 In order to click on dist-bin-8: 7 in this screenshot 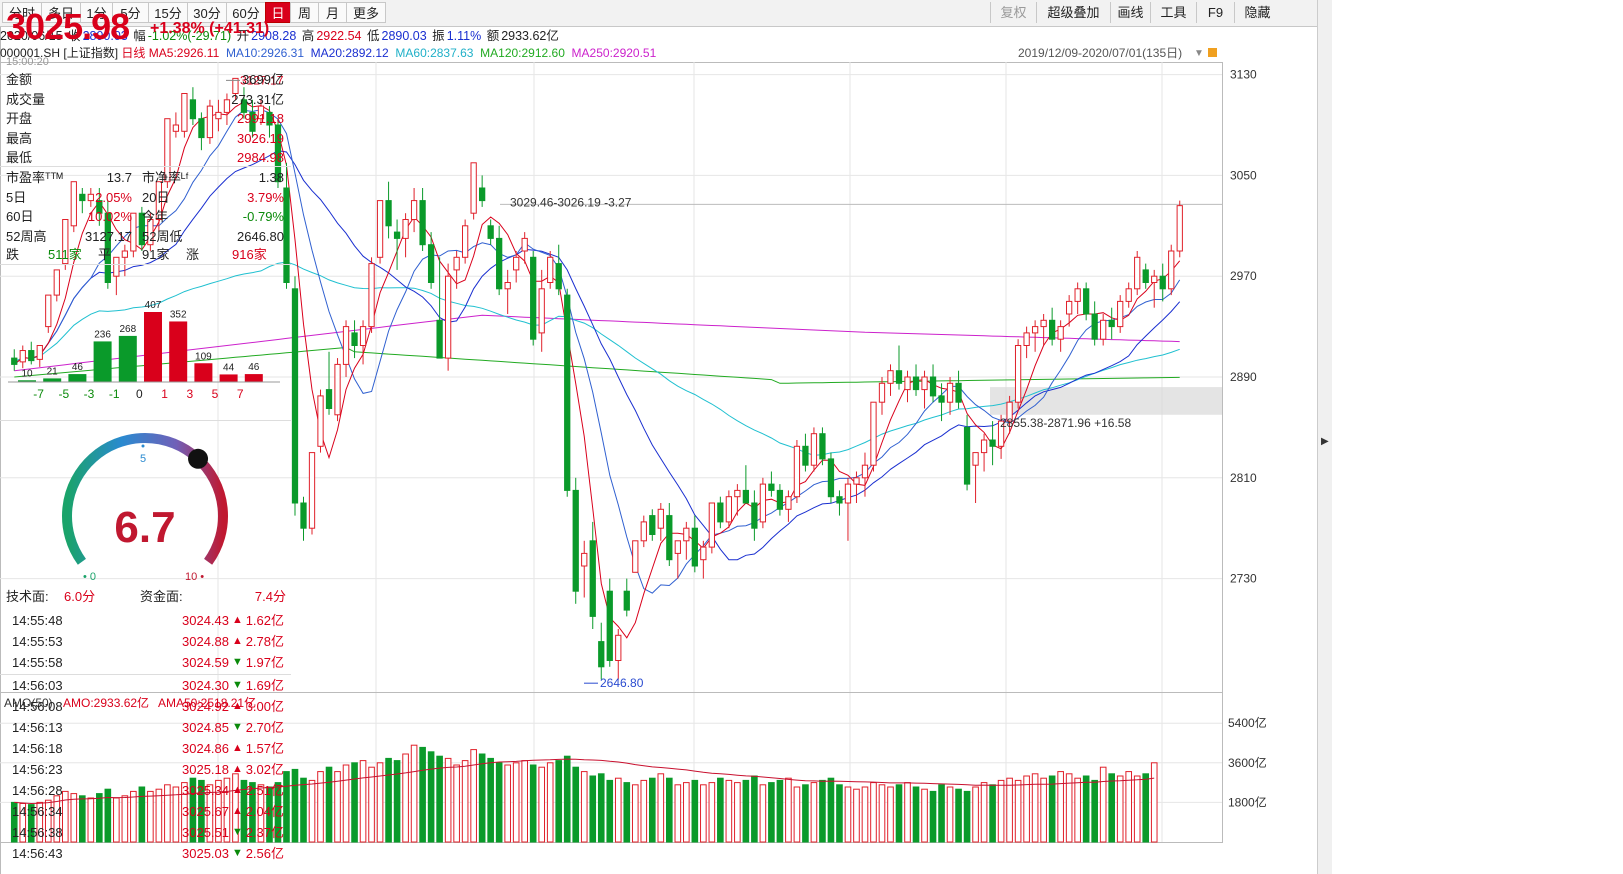, I will do `click(240, 394)`.